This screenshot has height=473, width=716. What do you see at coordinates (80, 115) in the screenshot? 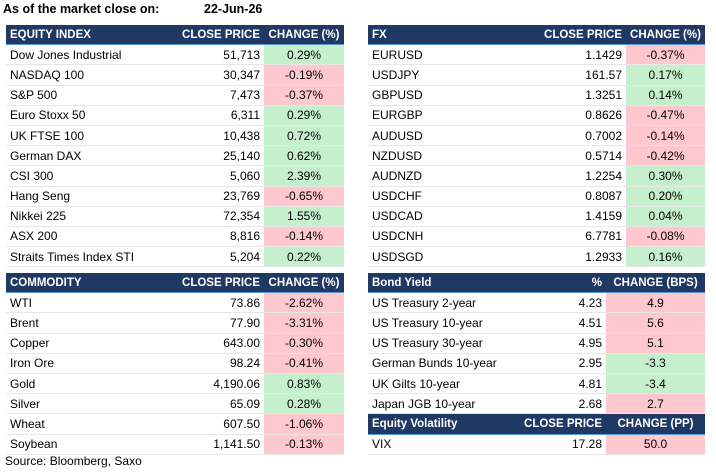
I see `equity-name-cell: Euro Stoxx 50` at bounding box center [80, 115].